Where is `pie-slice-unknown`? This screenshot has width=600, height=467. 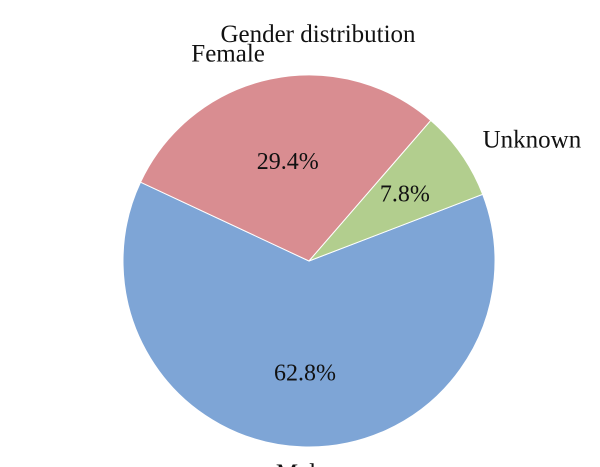 pie-slice-unknown is located at coordinates (396, 190).